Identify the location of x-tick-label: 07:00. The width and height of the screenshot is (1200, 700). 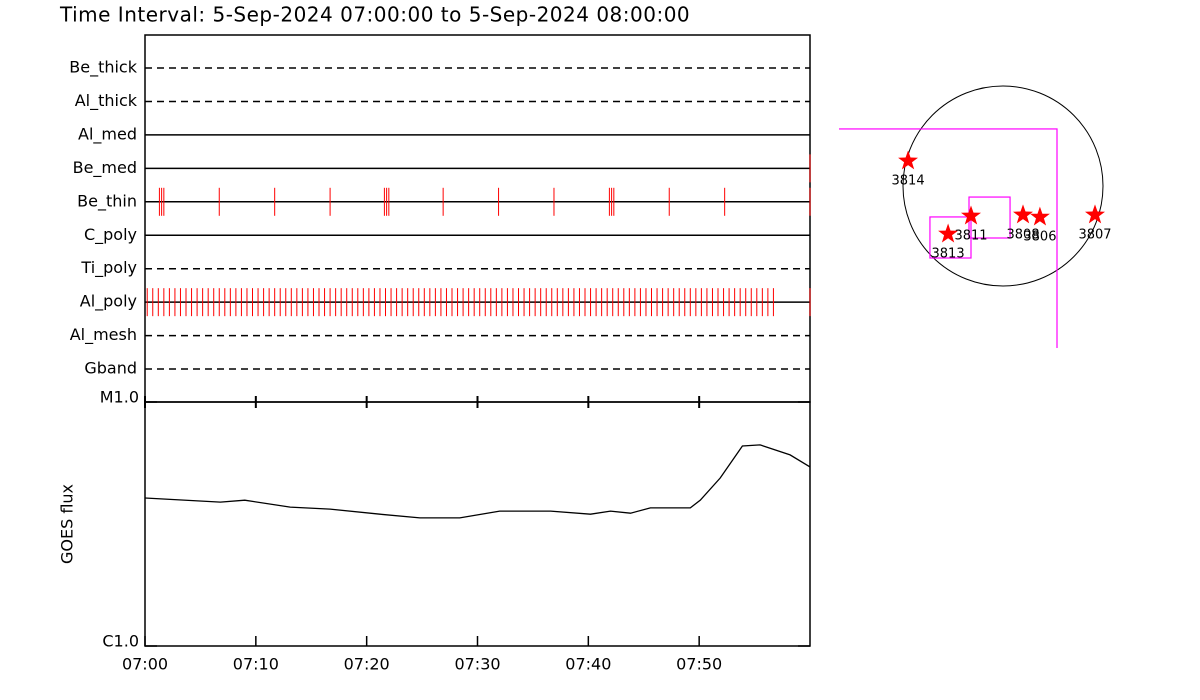
(145, 664).